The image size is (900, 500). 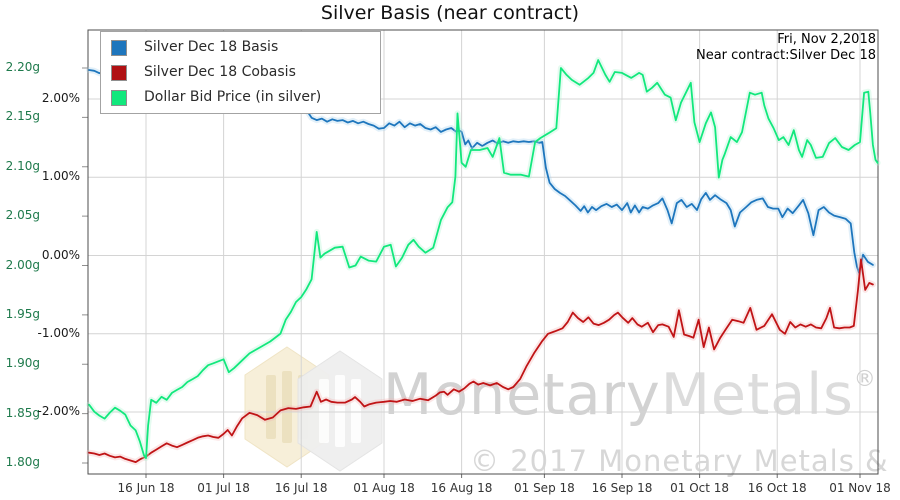 What do you see at coordinates (223, 488) in the screenshot?
I see `x-axis-label: 01 Jul 18` at bounding box center [223, 488].